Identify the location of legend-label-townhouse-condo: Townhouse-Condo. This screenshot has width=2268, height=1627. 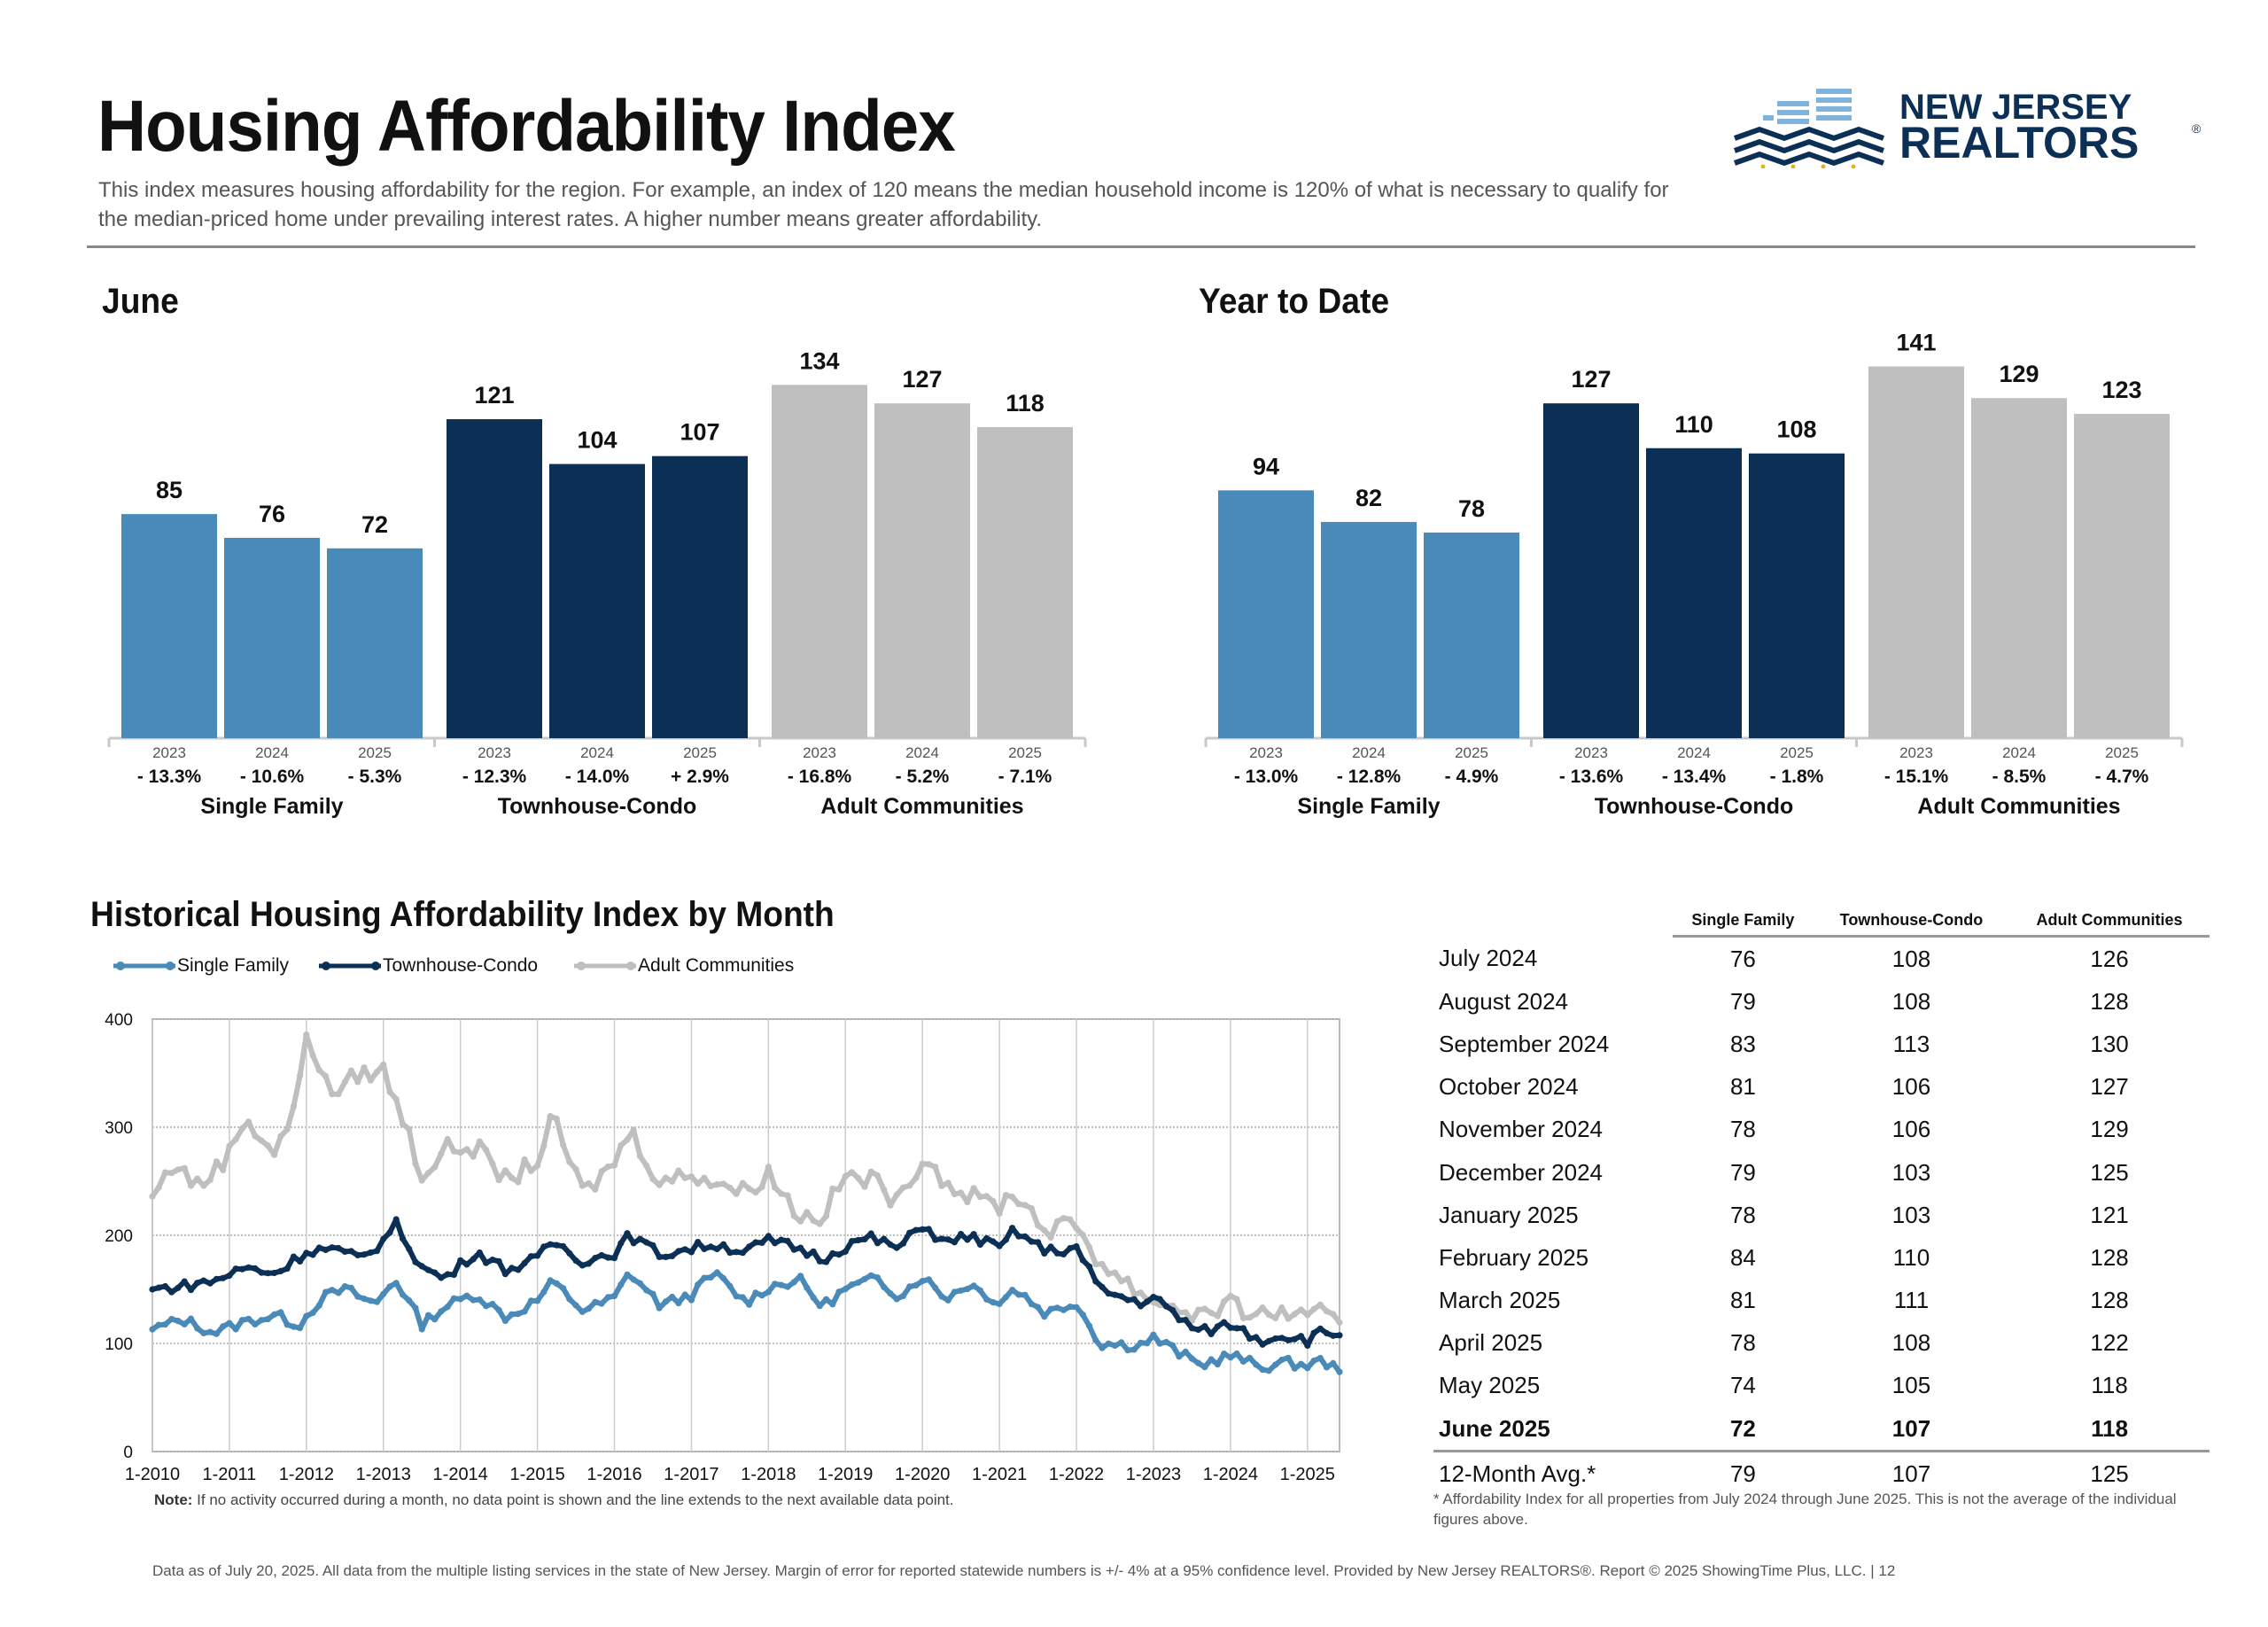
(461, 965).